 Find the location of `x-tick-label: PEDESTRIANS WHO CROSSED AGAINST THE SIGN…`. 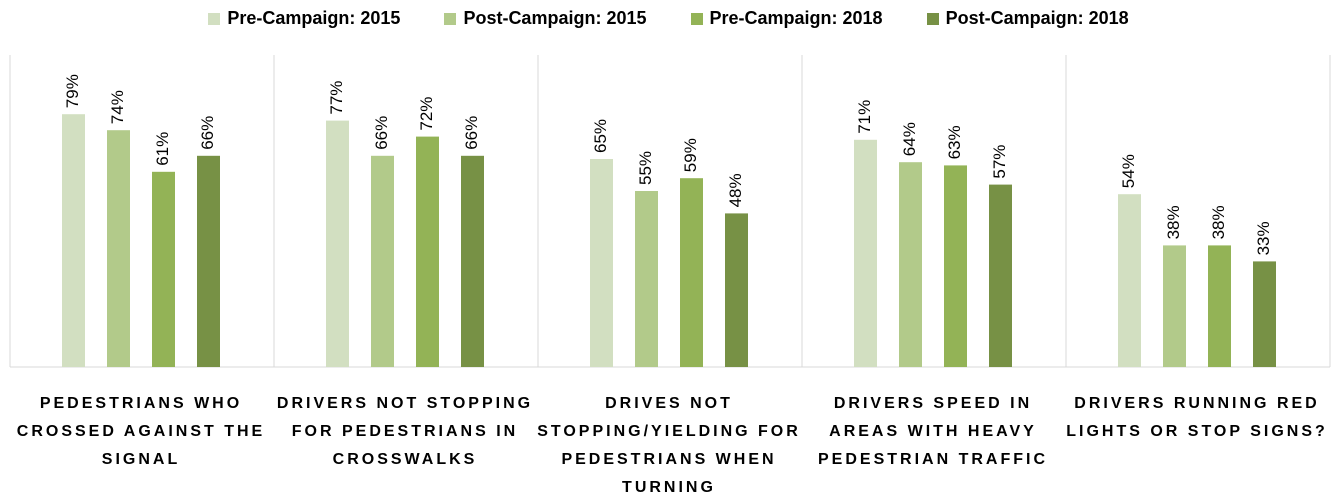

x-tick-label: PEDESTRIANS WHO CROSSED AGAINST THE SIGN… is located at coordinates (141, 431).